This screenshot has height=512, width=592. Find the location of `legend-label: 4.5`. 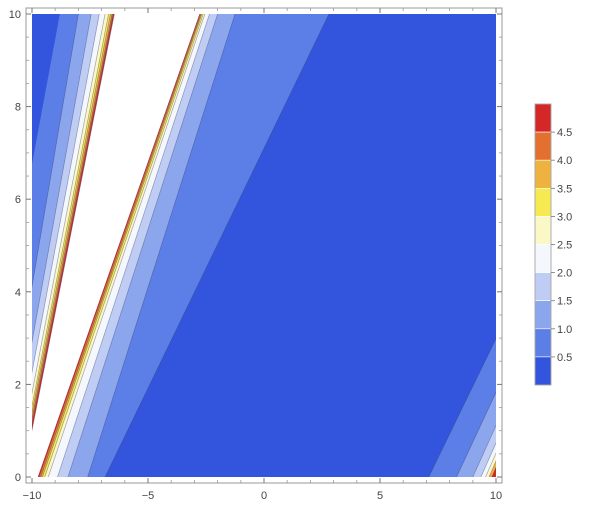

legend-label: 4.5 is located at coordinates (564, 133).